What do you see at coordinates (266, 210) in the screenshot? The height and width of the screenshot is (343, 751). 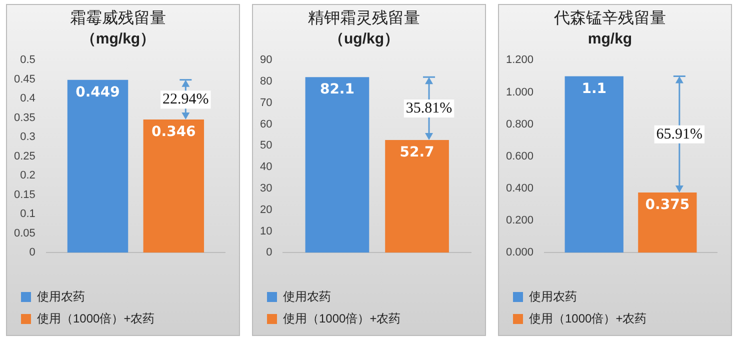 I see `y-tick-label: 20` at bounding box center [266, 210].